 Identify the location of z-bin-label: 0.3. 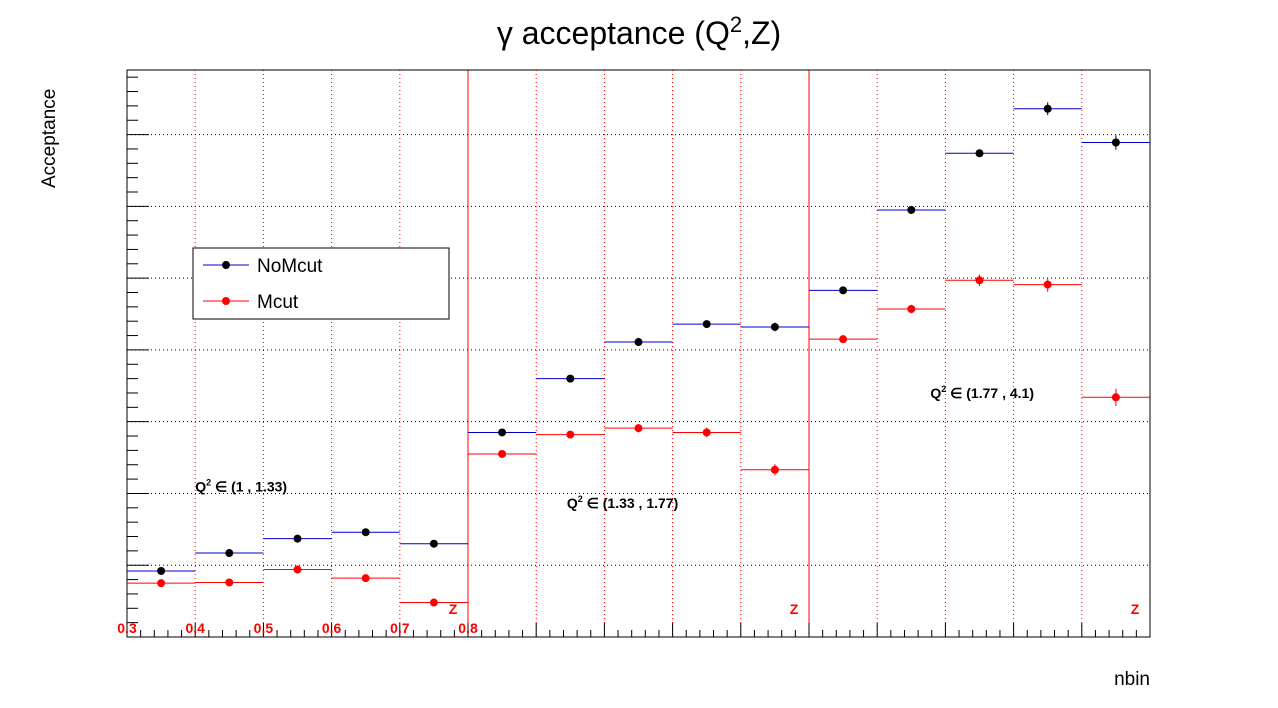
(127, 628).